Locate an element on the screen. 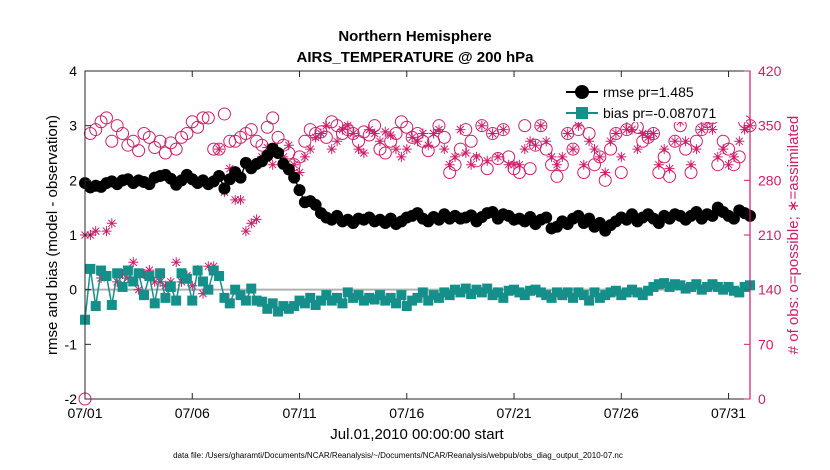 This screenshot has width=830, height=470. bias-series is located at coordinates (417, 294).